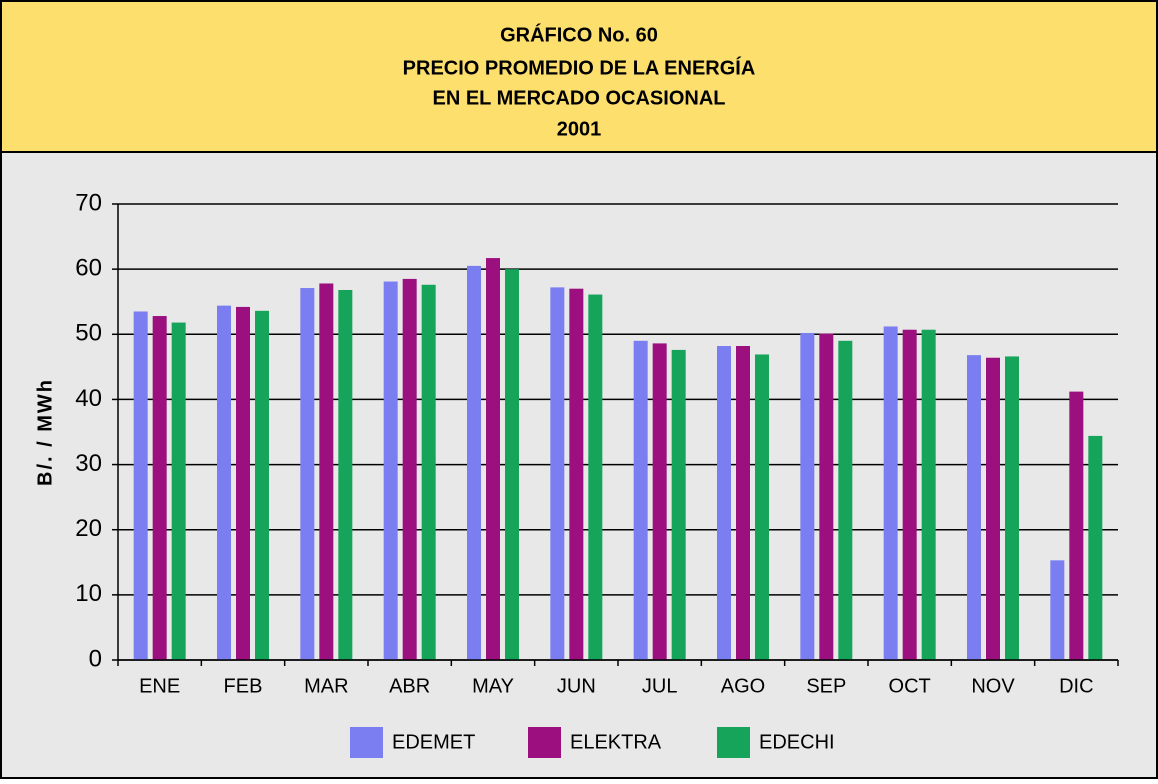  Describe the element at coordinates (433, 742) in the screenshot. I see `legend-label: EDEMET` at that location.